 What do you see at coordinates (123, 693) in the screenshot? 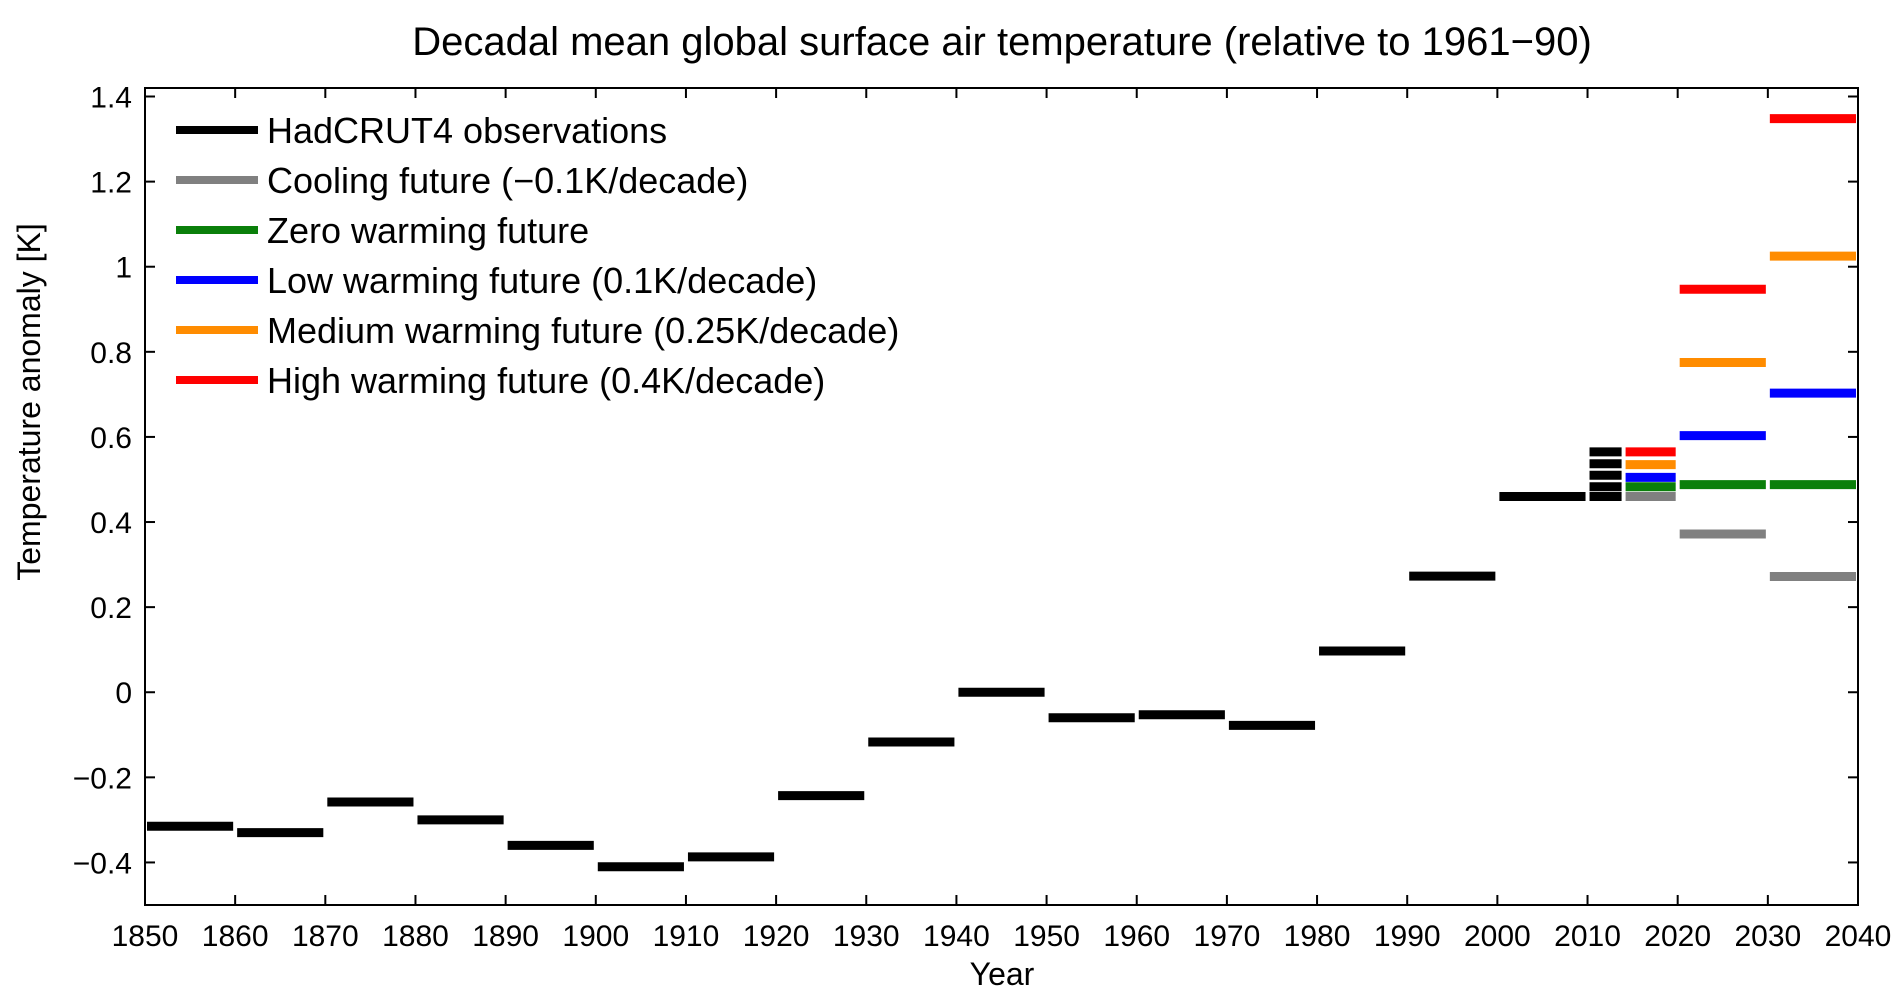
I see `y-tick-label: 0` at bounding box center [123, 693].